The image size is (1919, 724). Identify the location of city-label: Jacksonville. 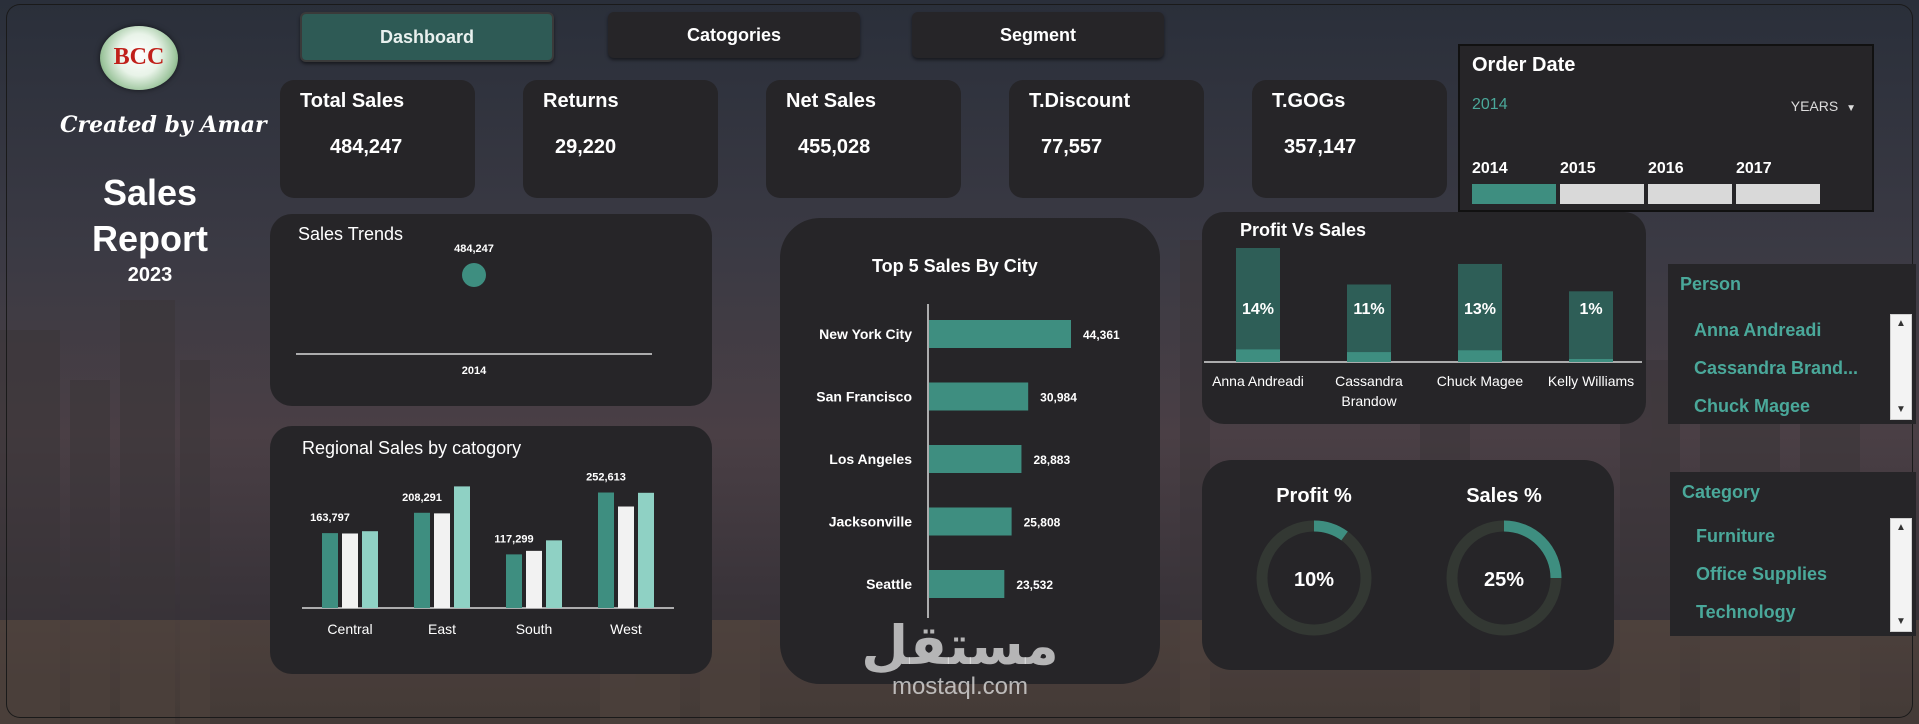
(870, 522).